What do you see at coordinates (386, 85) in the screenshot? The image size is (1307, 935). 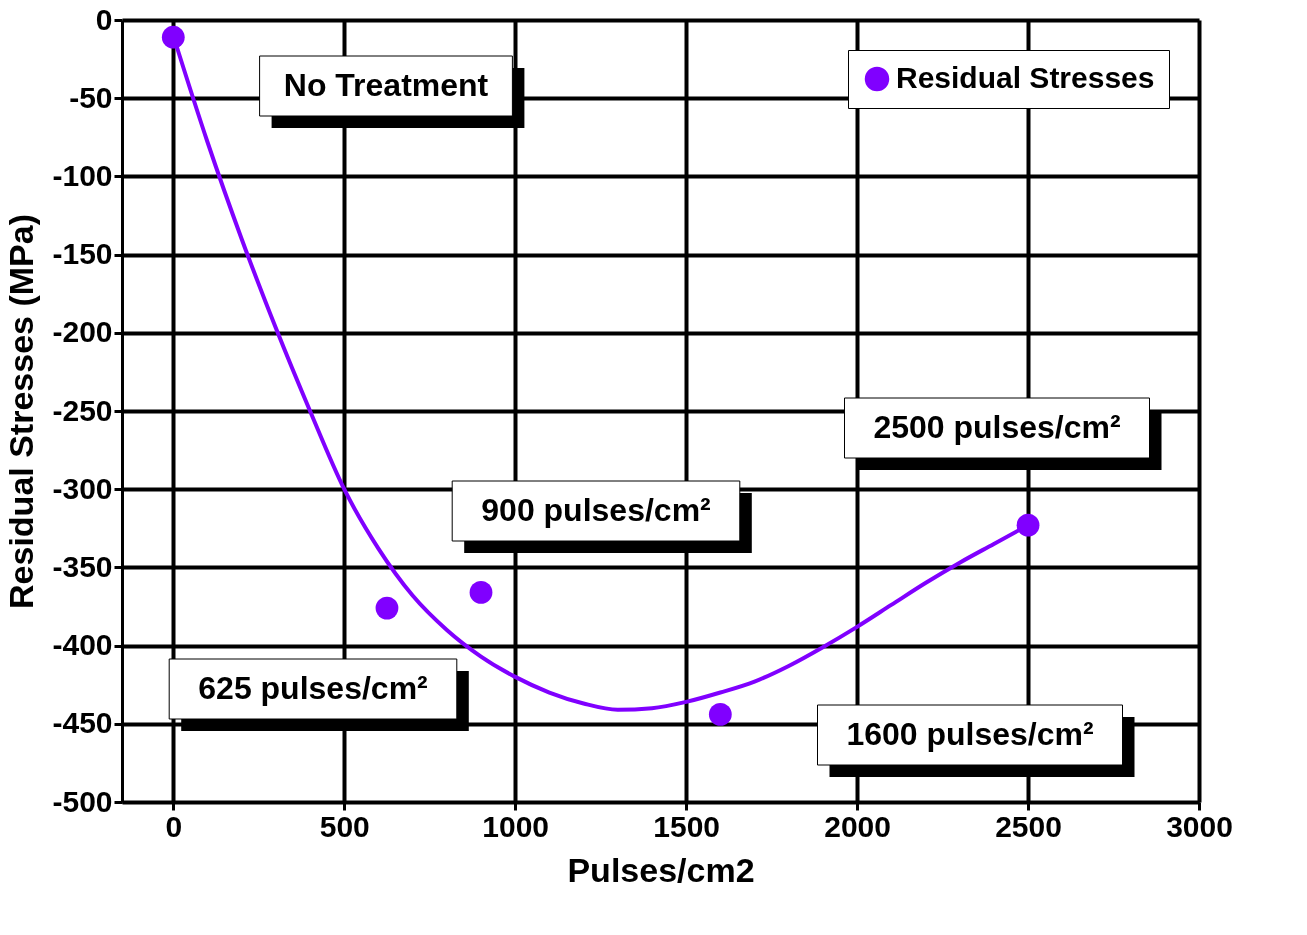 I see `annotation: No Treatment` at bounding box center [386, 85].